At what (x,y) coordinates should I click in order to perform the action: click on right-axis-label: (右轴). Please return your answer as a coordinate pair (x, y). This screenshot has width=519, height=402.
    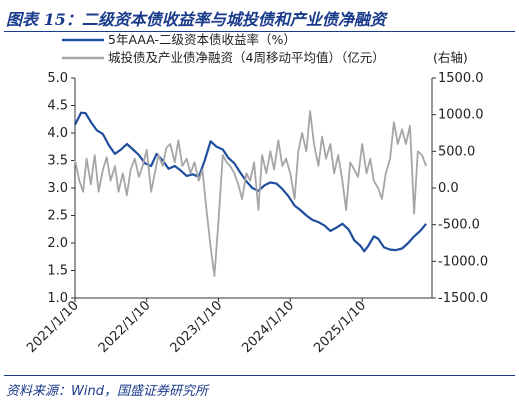
    Looking at the image, I should click on (450, 57).